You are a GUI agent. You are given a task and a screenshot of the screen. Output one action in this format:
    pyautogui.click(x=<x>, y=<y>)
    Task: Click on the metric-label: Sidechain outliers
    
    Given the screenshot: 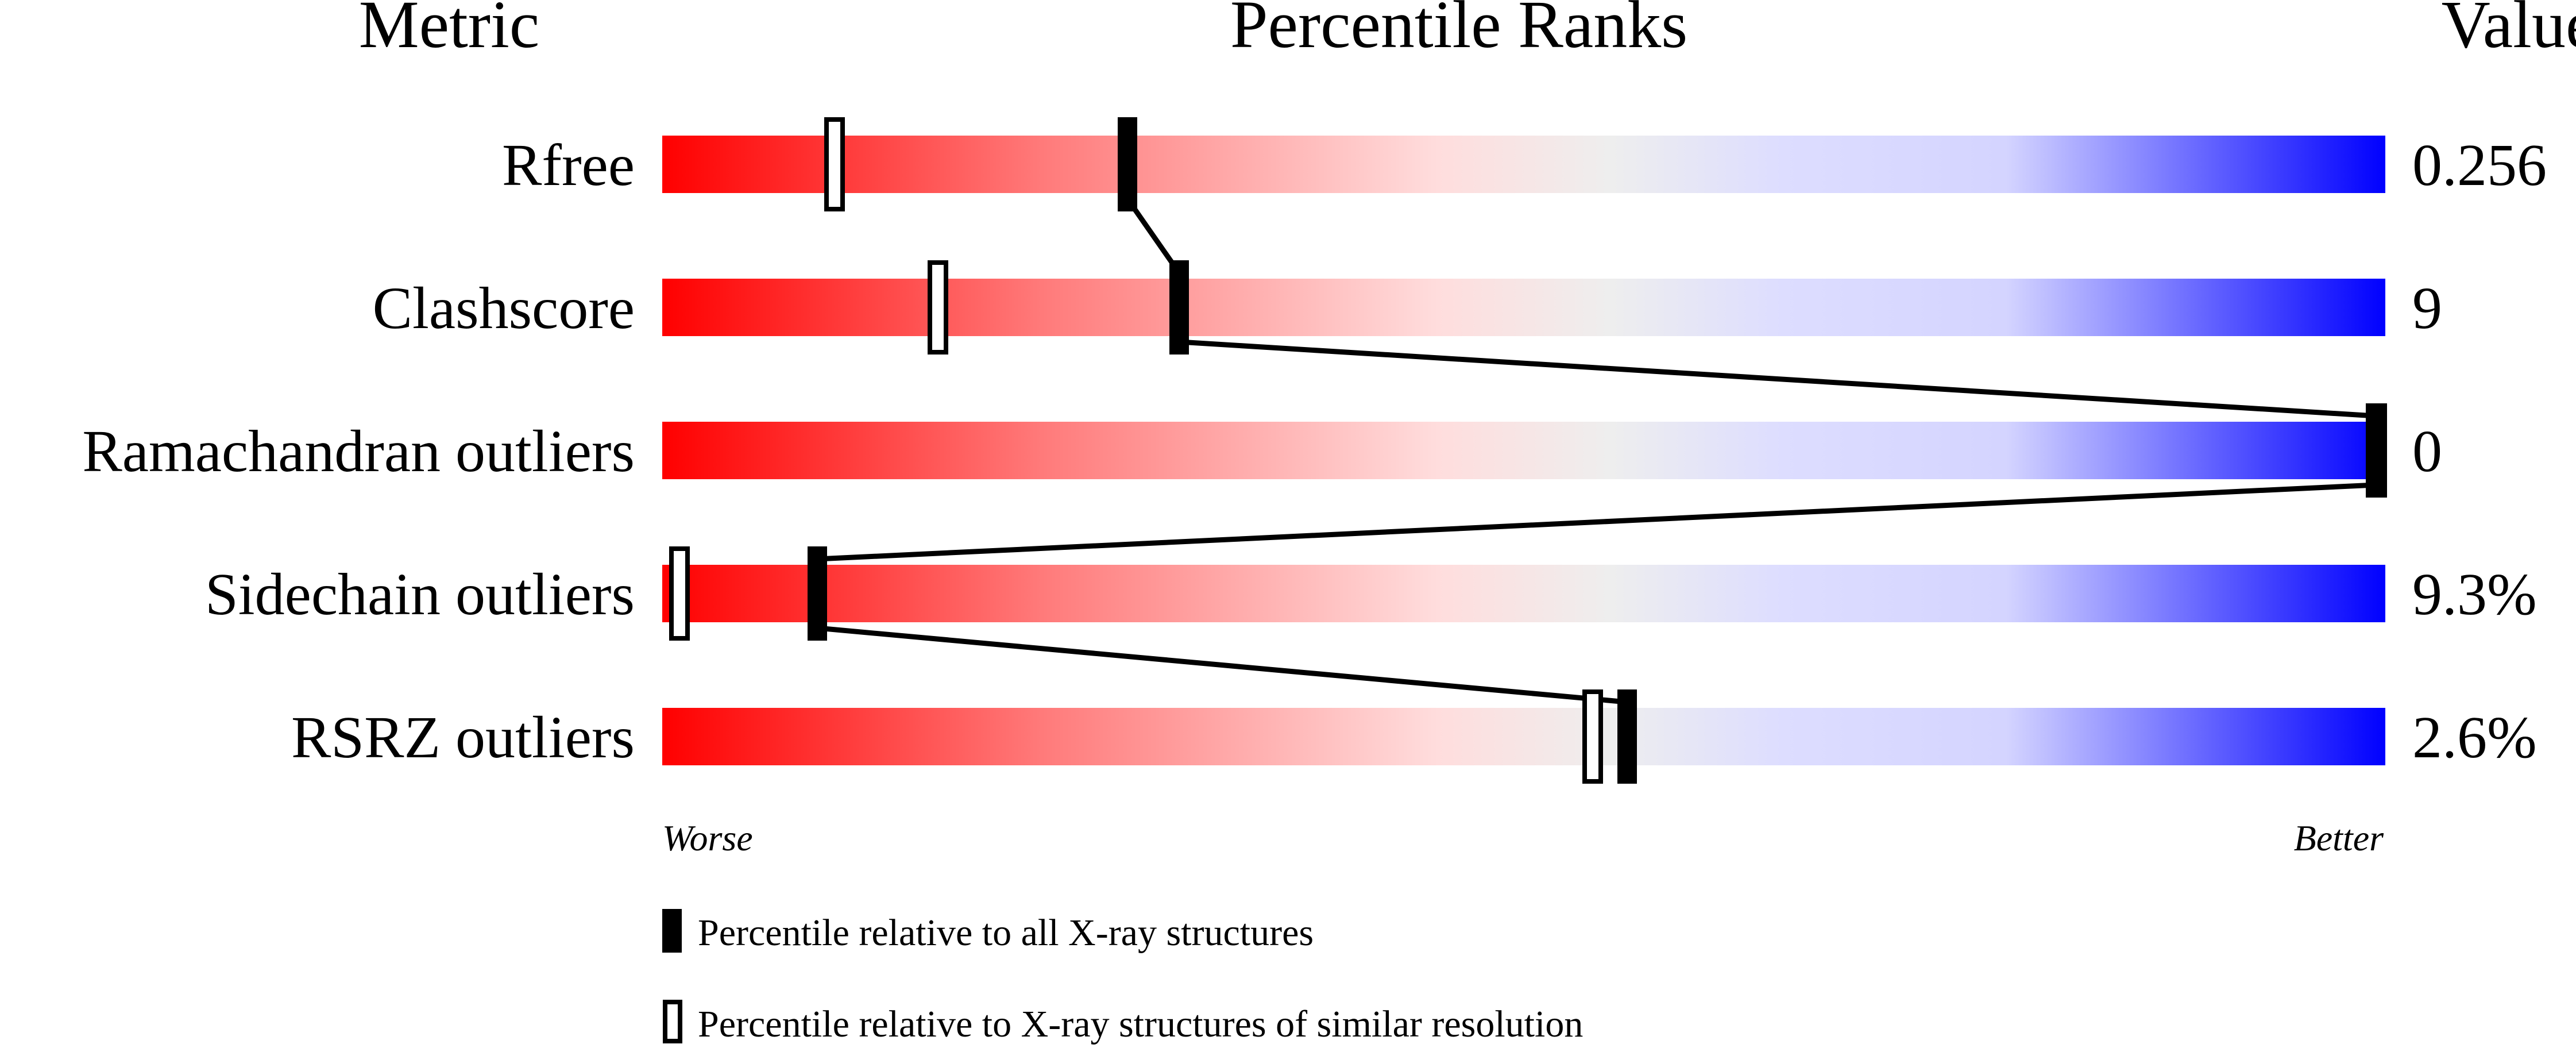 What is the action you would take?
    pyautogui.click(x=420, y=594)
    